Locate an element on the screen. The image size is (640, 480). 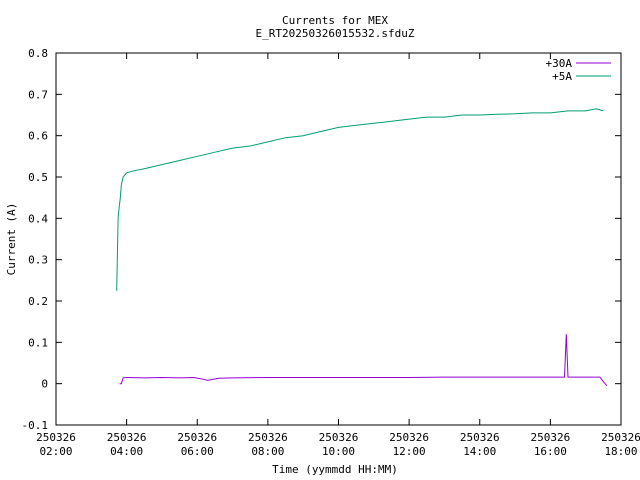
chart-title: Currents for MEX is located at coordinates (335, 20).